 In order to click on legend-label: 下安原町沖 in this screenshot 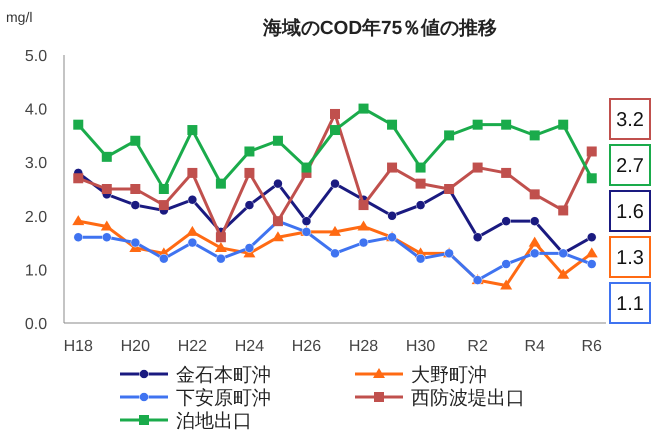, I will do `click(223, 398)`.